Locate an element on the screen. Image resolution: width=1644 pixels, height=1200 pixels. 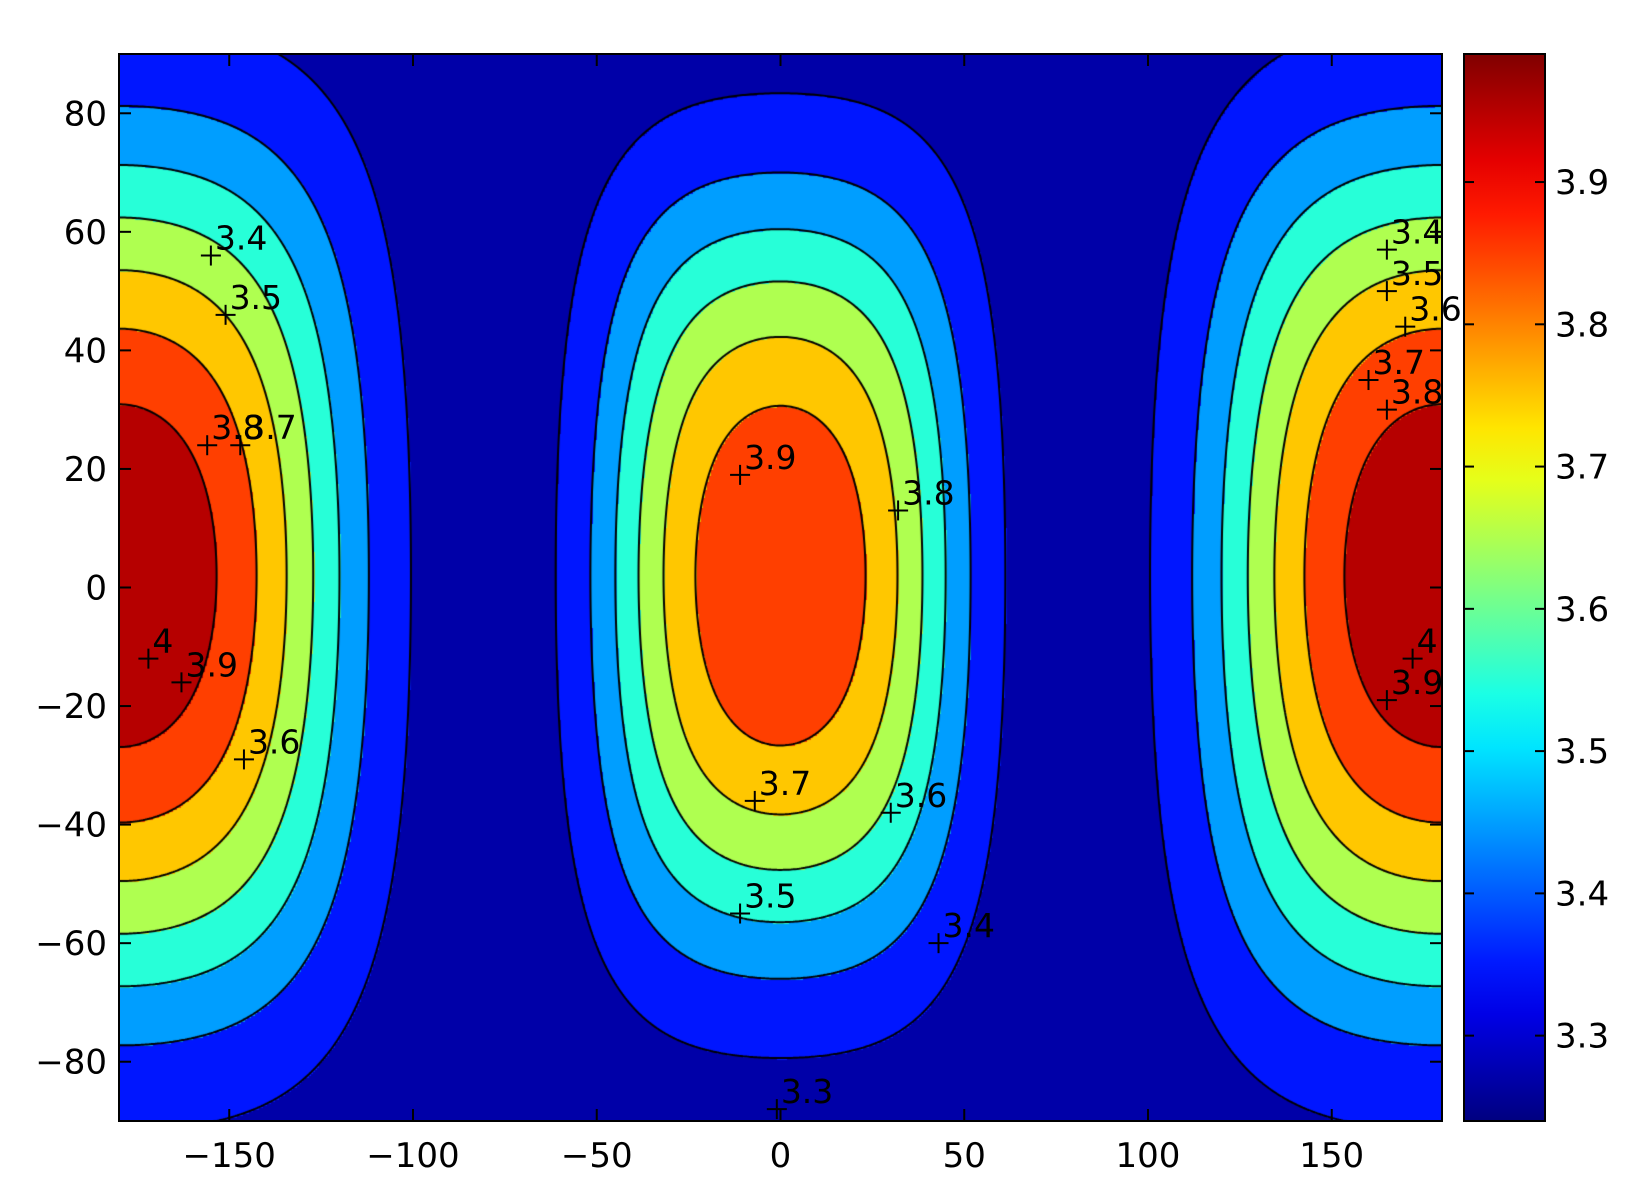
x-tick: 150 is located at coordinates (1331, 615).